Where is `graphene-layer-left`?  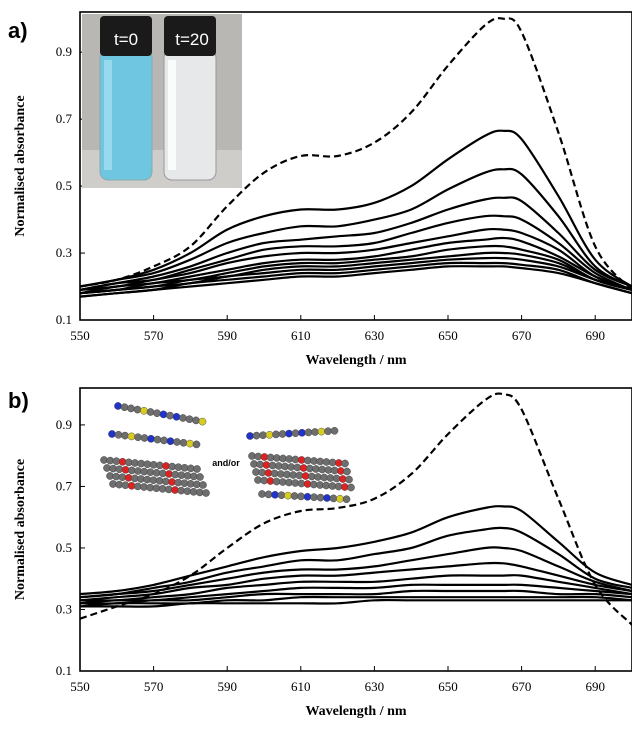 graphene-layer-left is located at coordinates (150, 464).